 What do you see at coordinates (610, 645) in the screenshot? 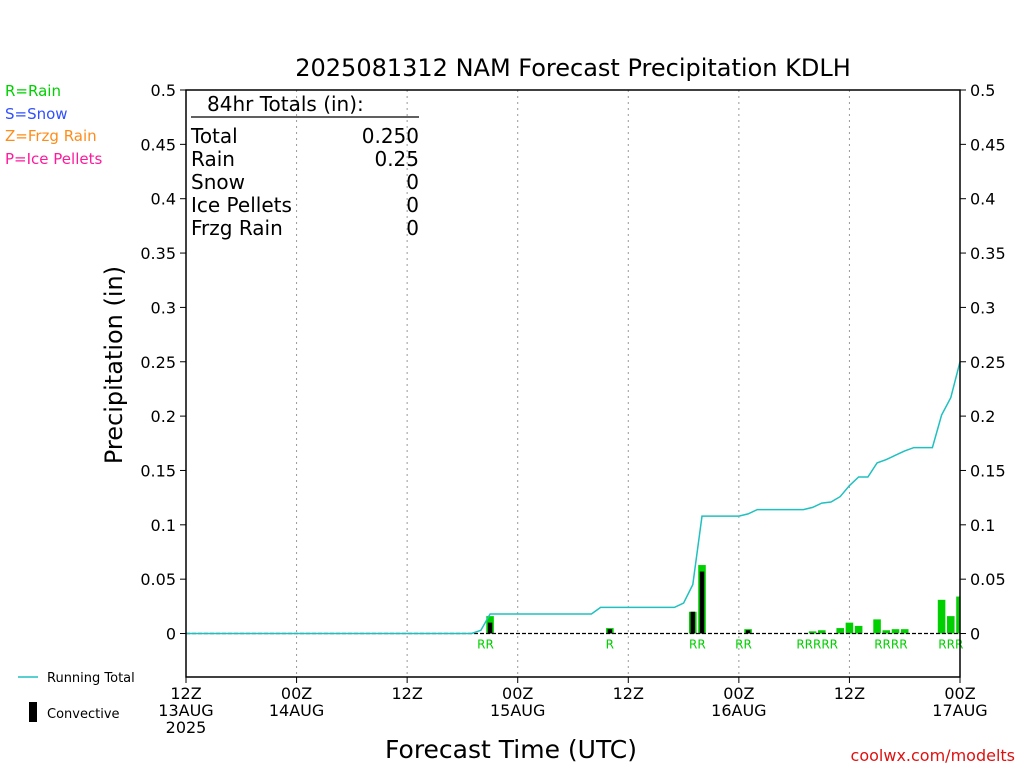
I see `precip-type-label: R` at bounding box center [610, 645].